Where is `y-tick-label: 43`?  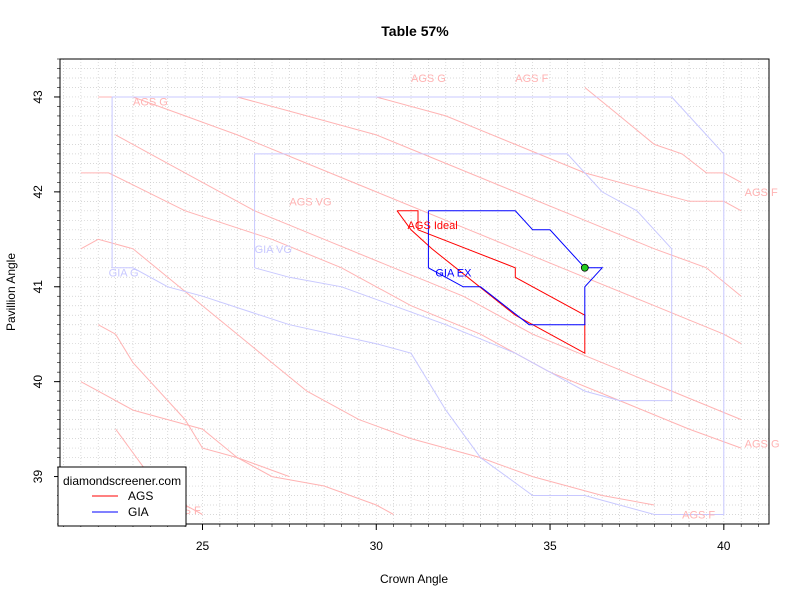 y-tick-label: 43 is located at coordinates (38, 97).